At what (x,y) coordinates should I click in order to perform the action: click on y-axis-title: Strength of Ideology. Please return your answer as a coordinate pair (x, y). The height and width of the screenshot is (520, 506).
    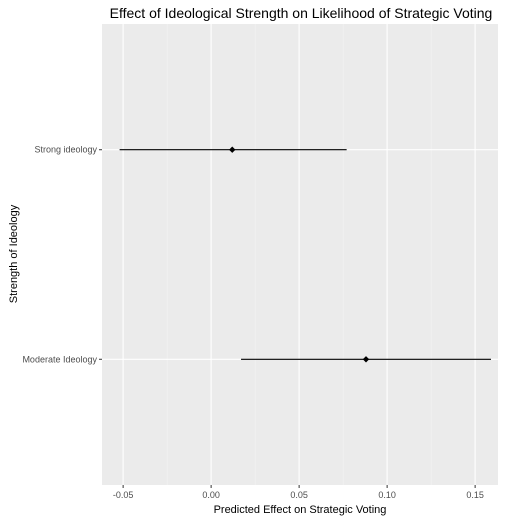
    Looking at the image, I should click on (14, 253).